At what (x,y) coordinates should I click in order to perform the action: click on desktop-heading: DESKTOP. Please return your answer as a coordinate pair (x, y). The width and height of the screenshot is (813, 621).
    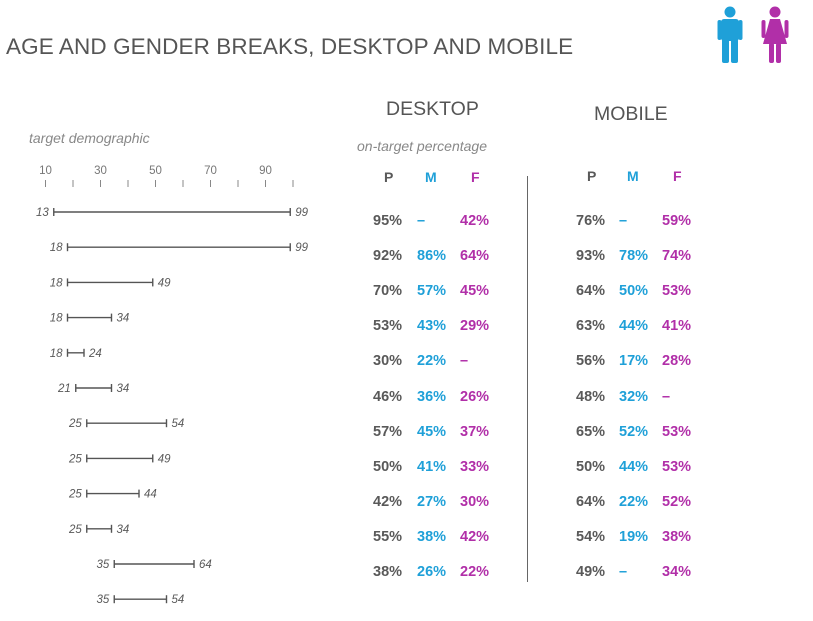
    Looking at the image, I should click on (432, 109).